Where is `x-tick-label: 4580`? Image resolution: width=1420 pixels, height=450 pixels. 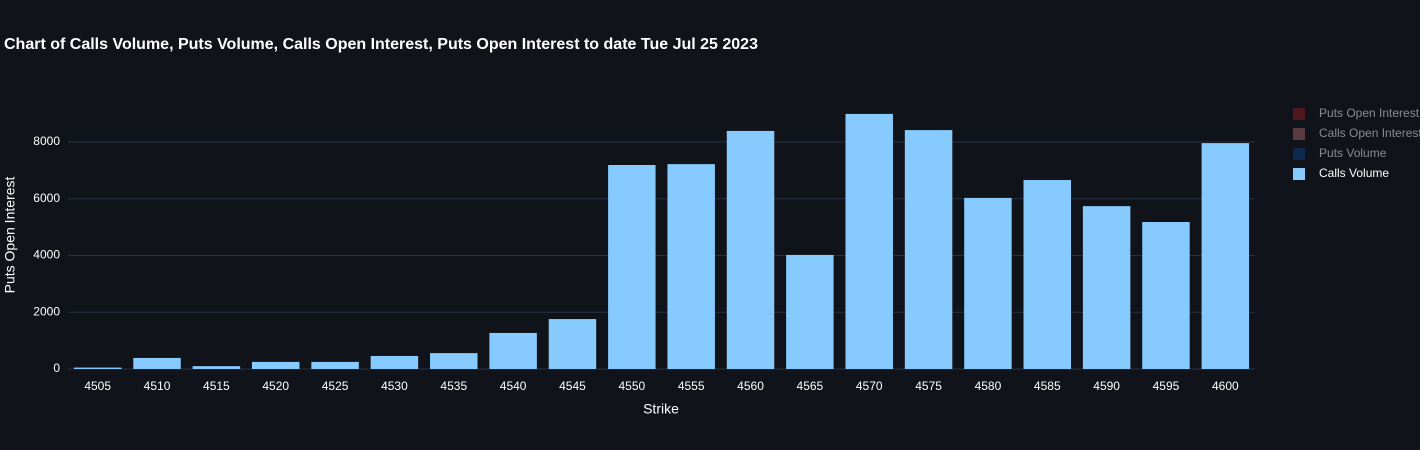
x-tick-label: 4580 is located at coordinates (988, 386).